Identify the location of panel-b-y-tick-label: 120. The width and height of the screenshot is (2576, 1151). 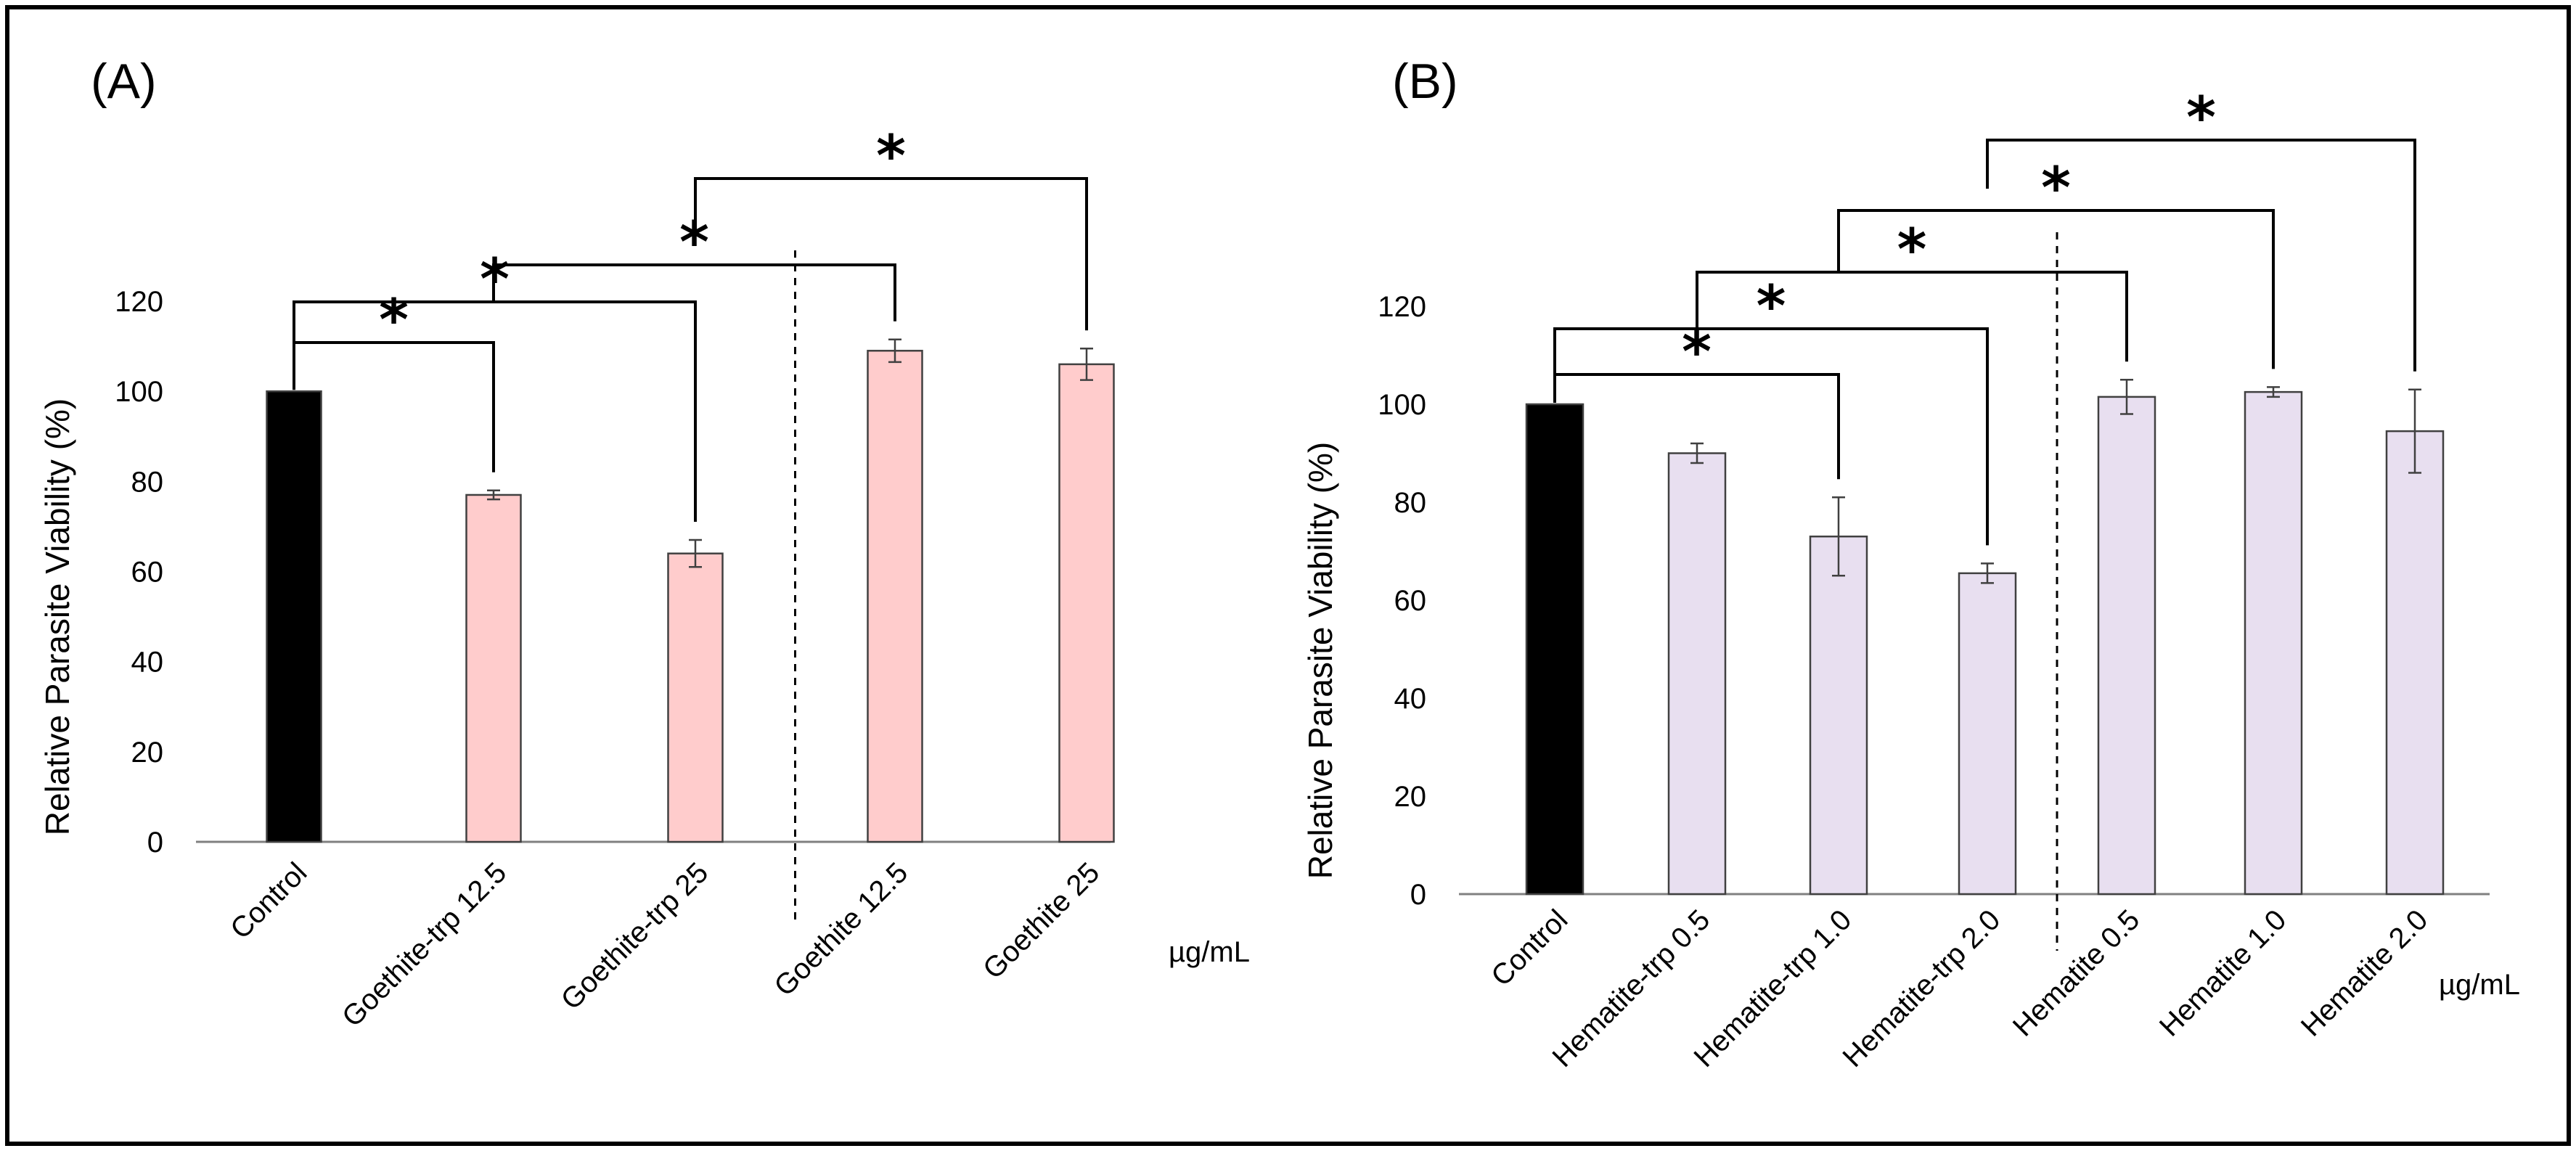
(1402, 307).